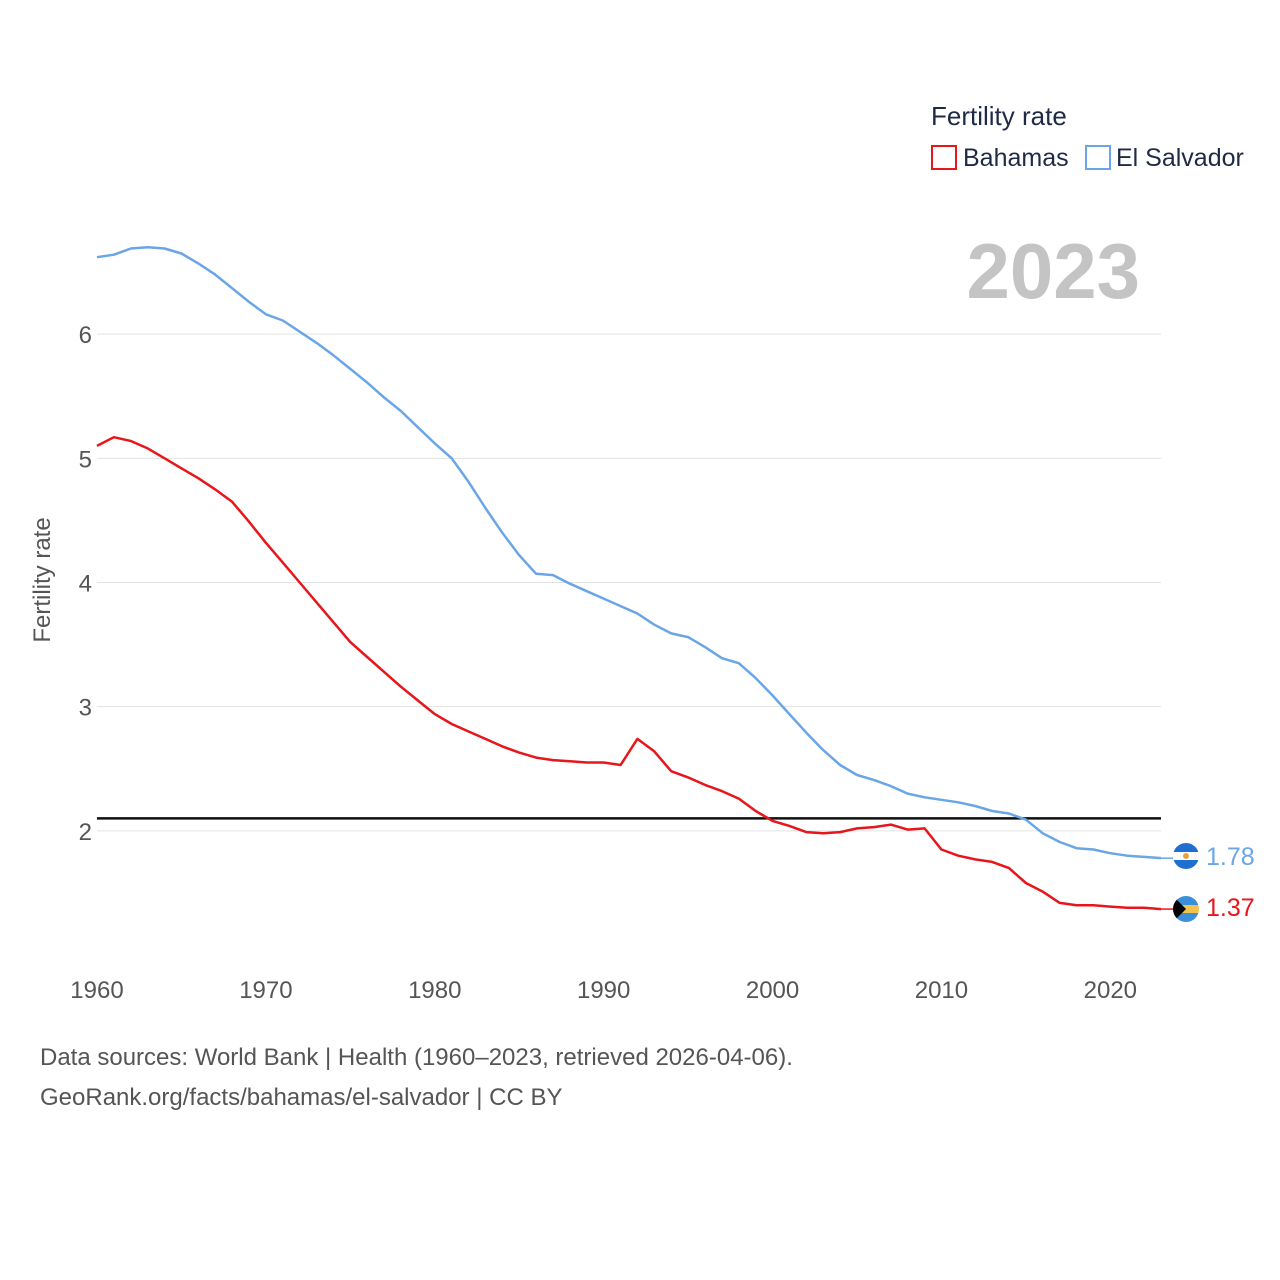 Image resolution: width=1280 pixels, height=1280 pixels. I want to click on y-axis-ticks: 2 3 4 5 6, so click(85, 584).